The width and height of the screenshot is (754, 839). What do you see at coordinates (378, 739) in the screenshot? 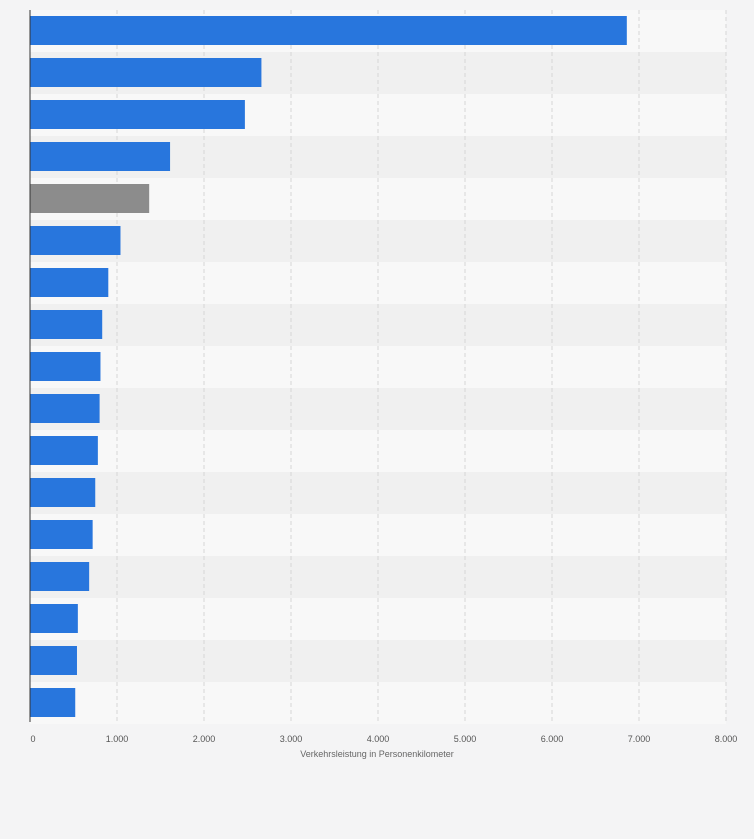
I see `x-tick-label: 4.000` at bounding box center [378, 739].